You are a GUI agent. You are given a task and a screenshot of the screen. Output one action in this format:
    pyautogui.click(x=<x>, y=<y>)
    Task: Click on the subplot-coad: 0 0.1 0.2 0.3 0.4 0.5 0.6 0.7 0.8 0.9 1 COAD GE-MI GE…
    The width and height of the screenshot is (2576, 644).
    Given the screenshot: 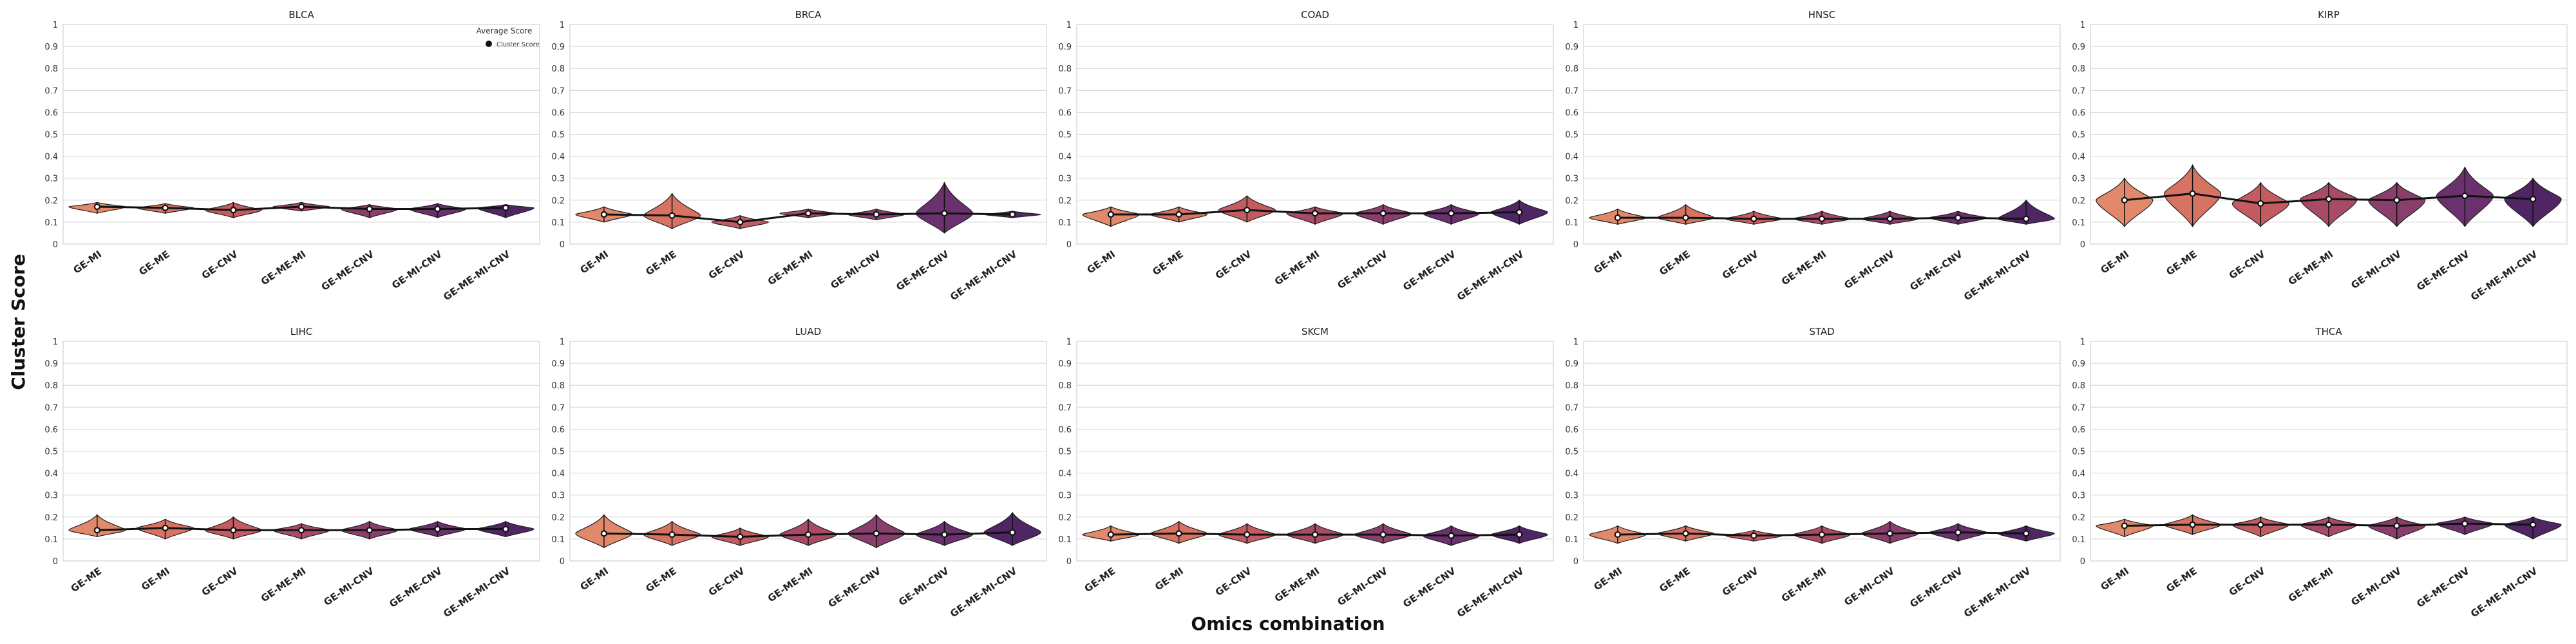 What is the action you would take?
    pyautogui.click(x=1306, y=156)
    